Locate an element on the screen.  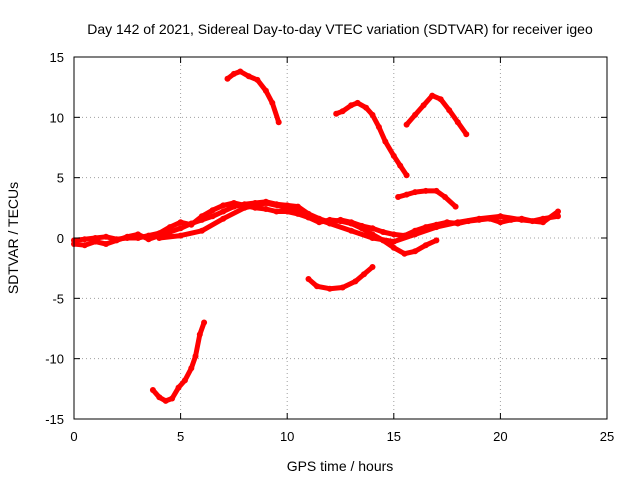
y-tick-label: -10 is located at coordinates (54, 359).